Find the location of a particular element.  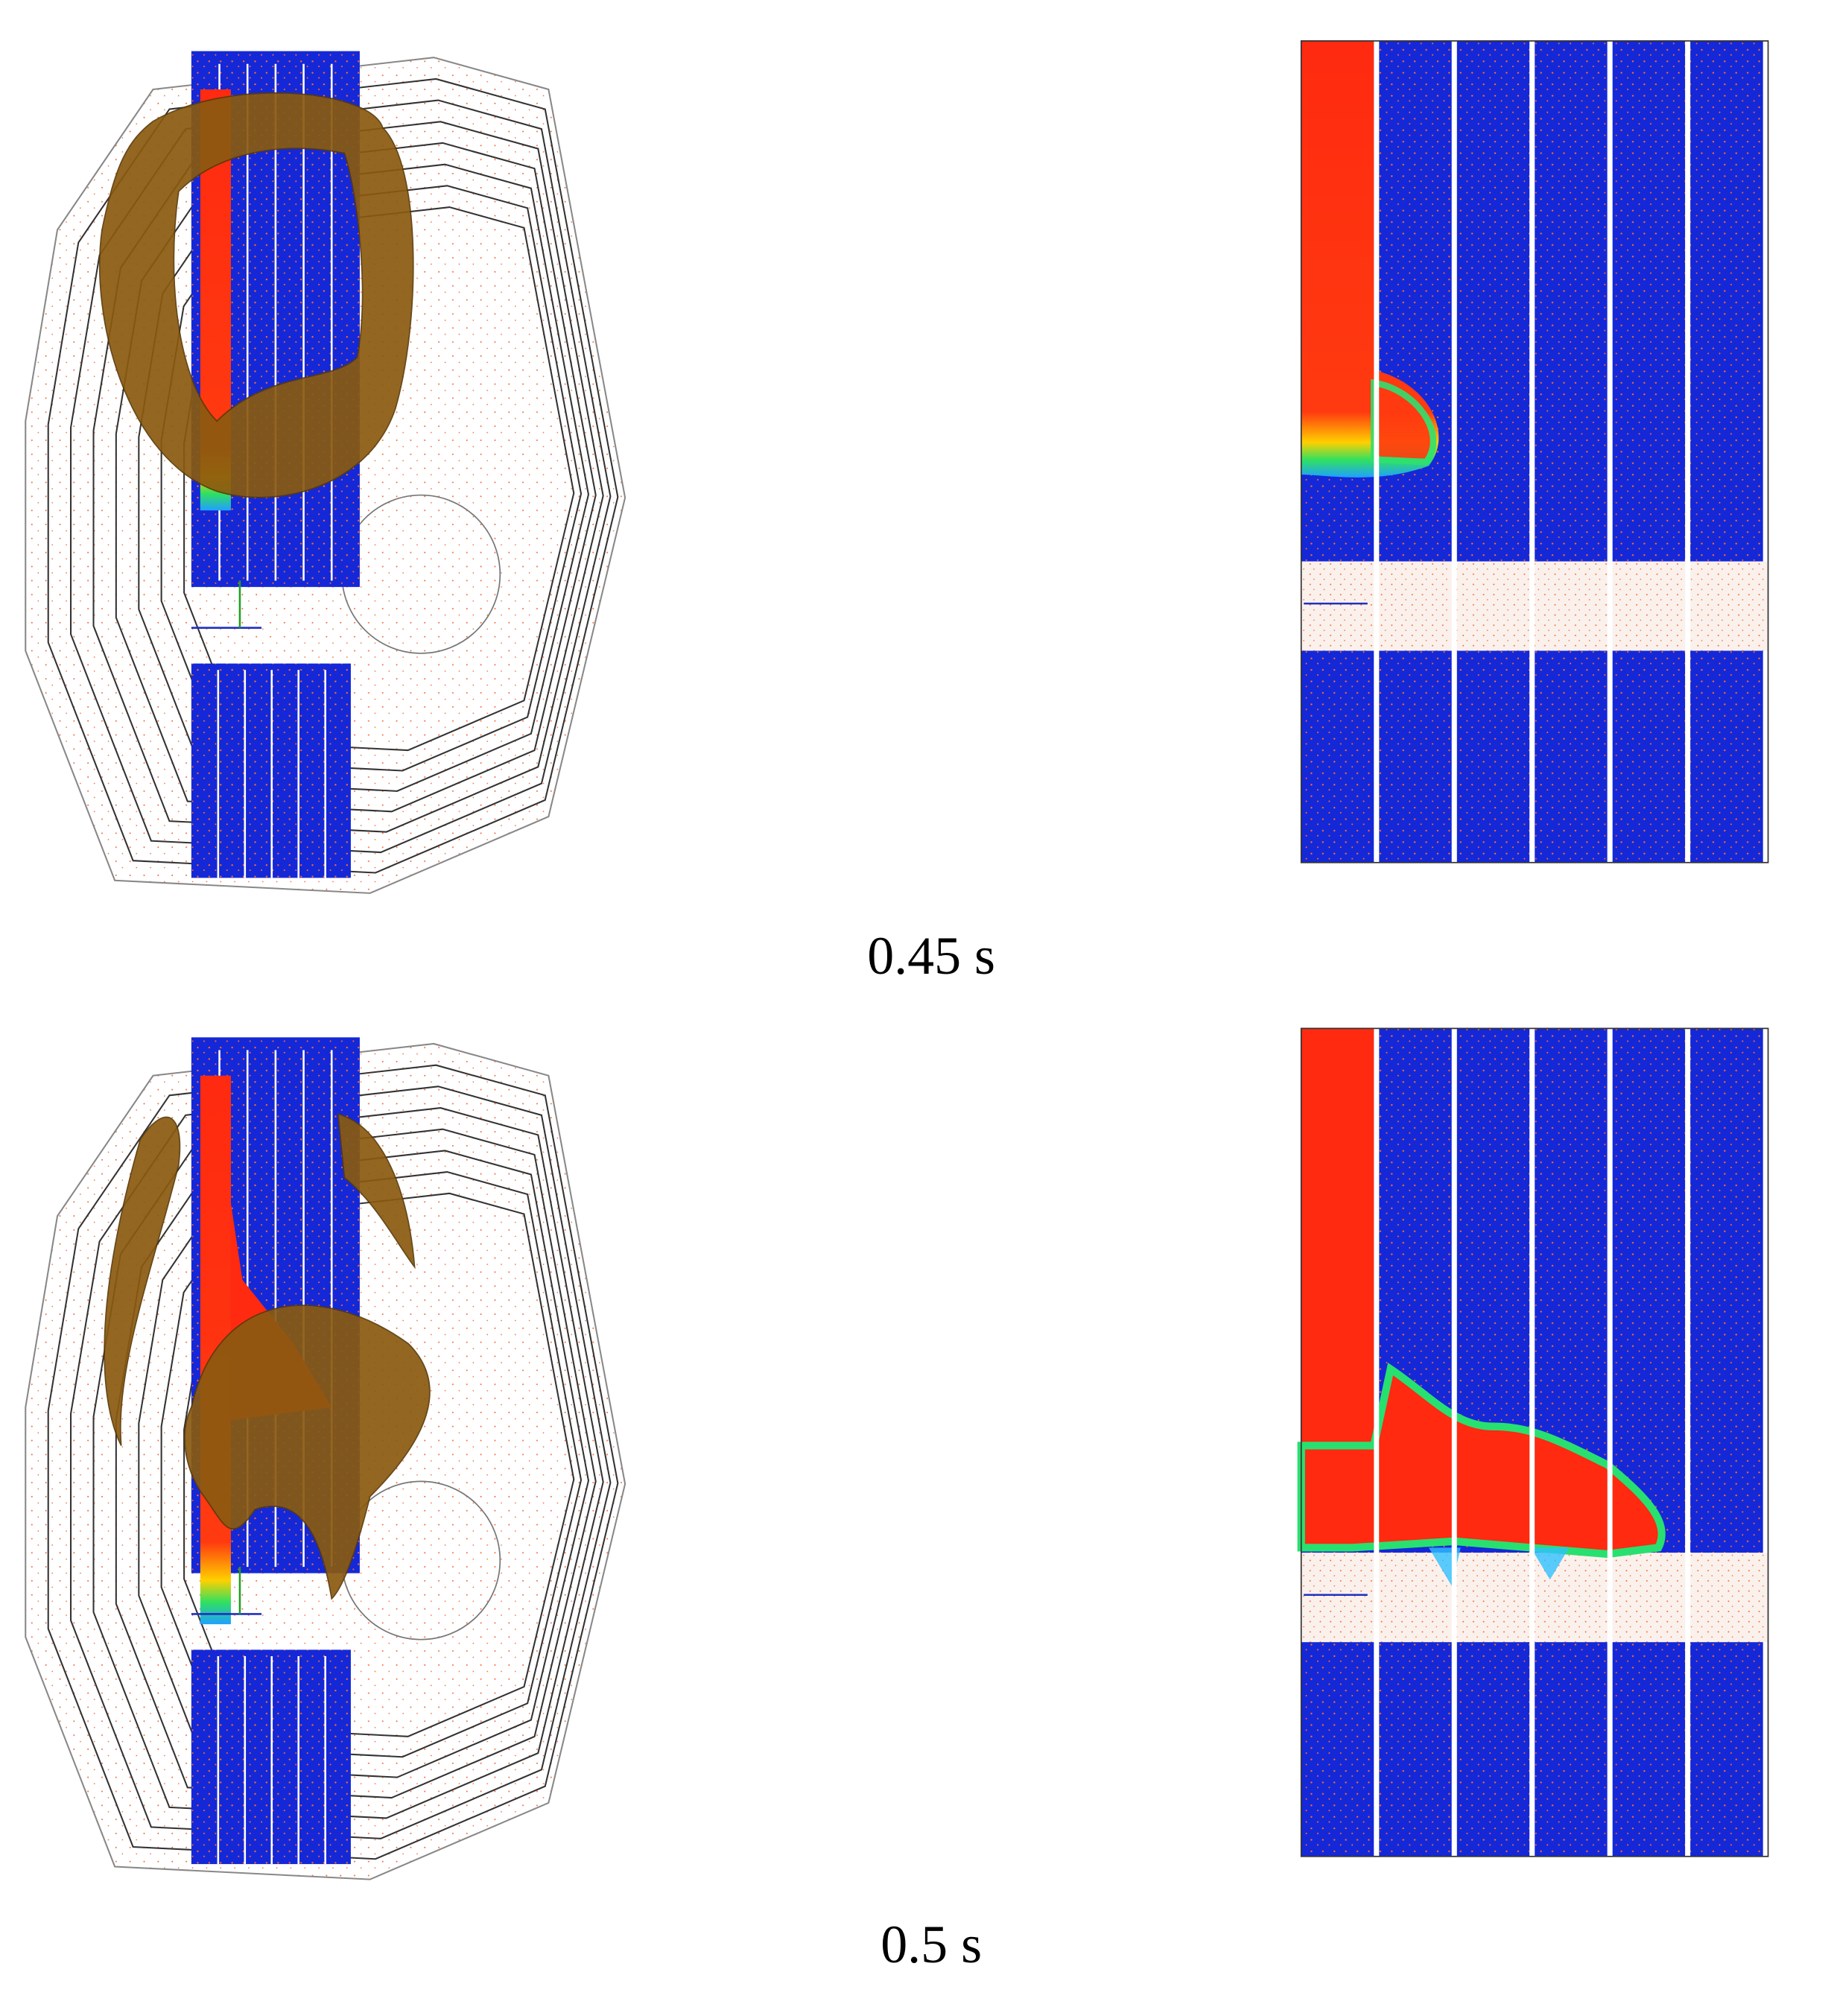

caption: 0.45 s is located at coordinates (931, 956).